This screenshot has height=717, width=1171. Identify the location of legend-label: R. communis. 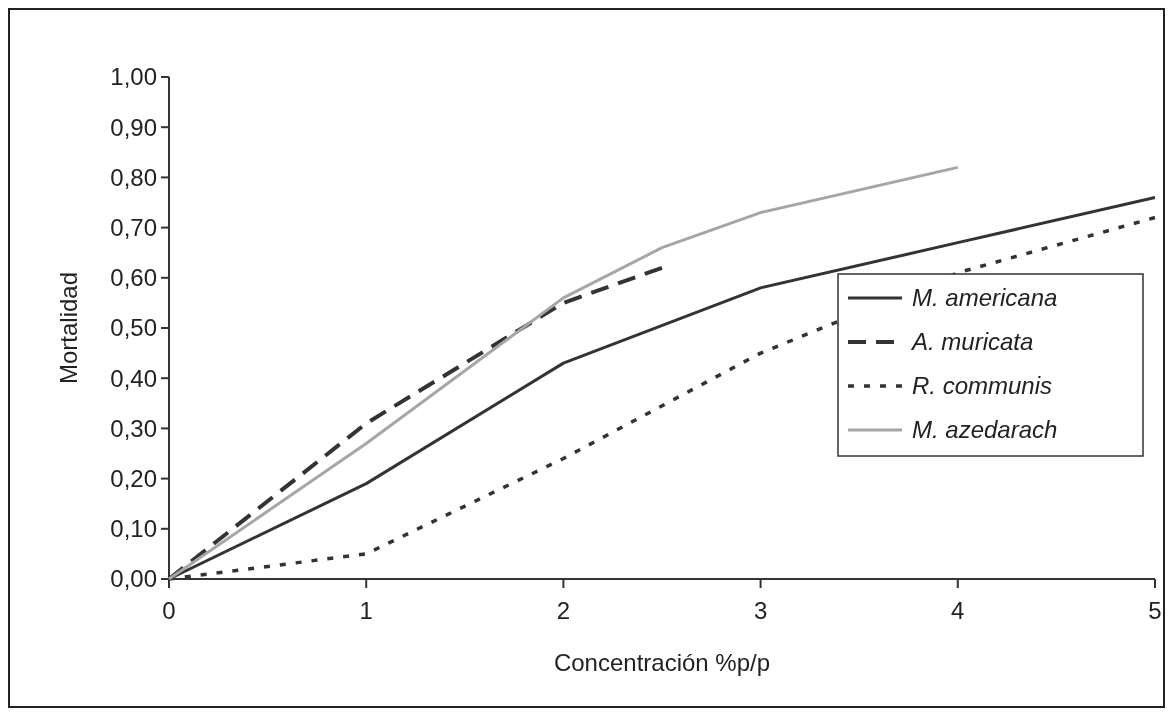
(982, 386).